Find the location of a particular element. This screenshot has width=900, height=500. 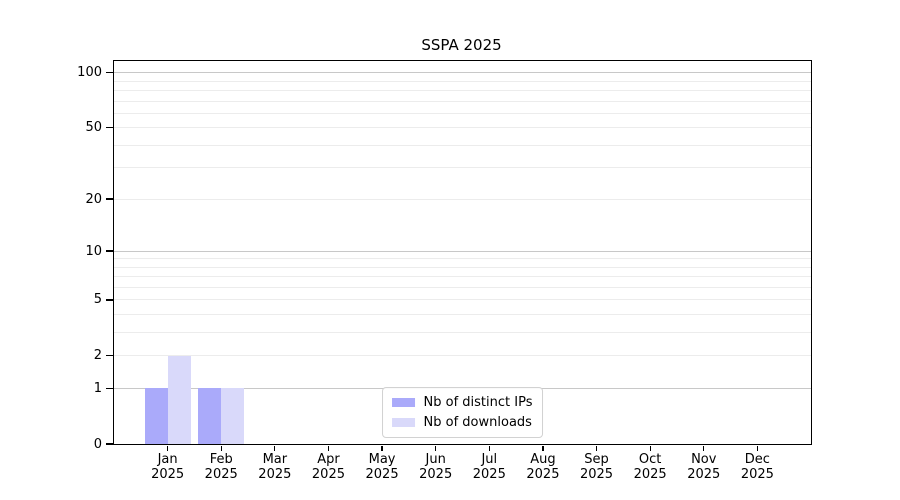

y-tick-label: 20 is located at coordinates (93, 199).